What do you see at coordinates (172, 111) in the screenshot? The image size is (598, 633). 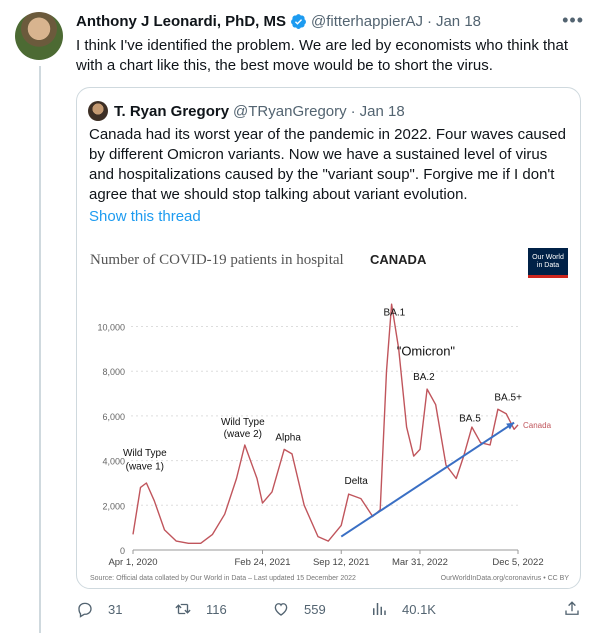 I see `quote-author-name: T. Ryan Gregory` at bounding box center [172, 111].